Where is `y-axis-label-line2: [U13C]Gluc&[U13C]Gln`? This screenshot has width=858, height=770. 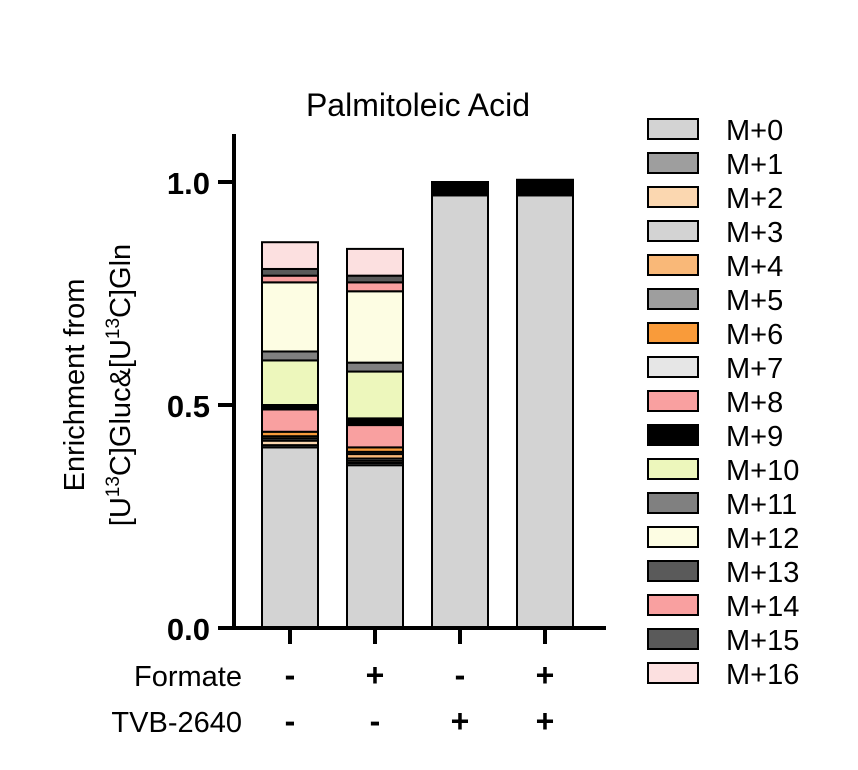
y-axis-label-line2: [U13C]Gluc&[U13C]Gln is located at coordinates (120, 385).